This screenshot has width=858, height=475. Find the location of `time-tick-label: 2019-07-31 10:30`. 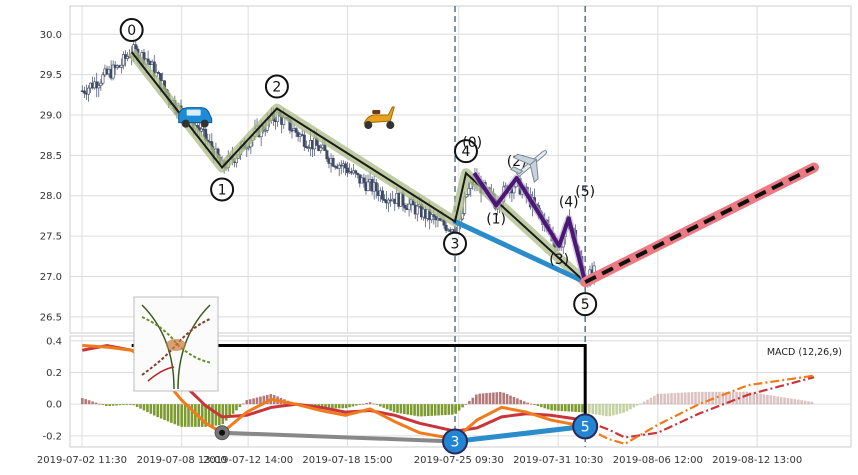

time-tick-label: 2019-07-31 10:30 is located at coordinates (558, 460).